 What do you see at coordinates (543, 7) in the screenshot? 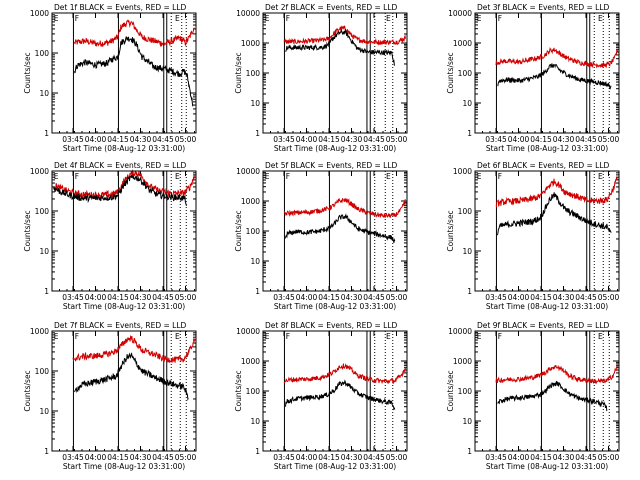
I see `panel-title: Det 3f BLACK = Events, RED = LLD` at bounding box center [543, 7].